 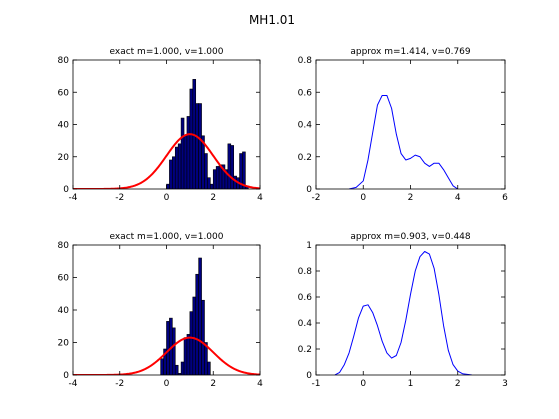 What do you see at coordinates (316, 384) in the screenshot?
I see `x-tick-label: -1` at bounding box center [316, 384].